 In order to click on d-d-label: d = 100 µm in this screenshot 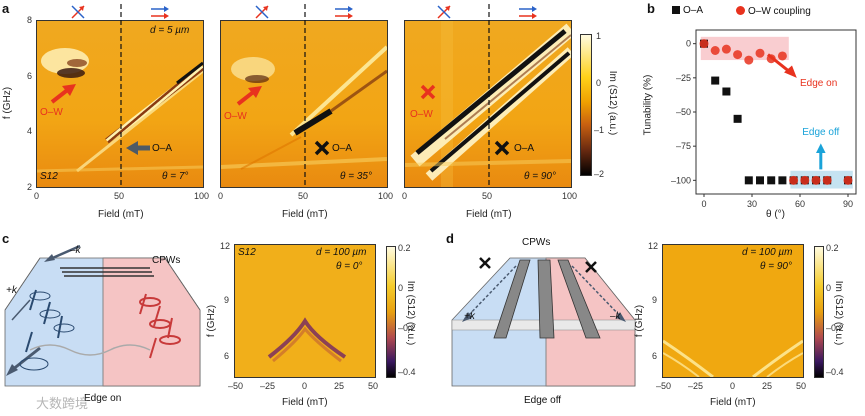, I will do `click(767, 252)`.